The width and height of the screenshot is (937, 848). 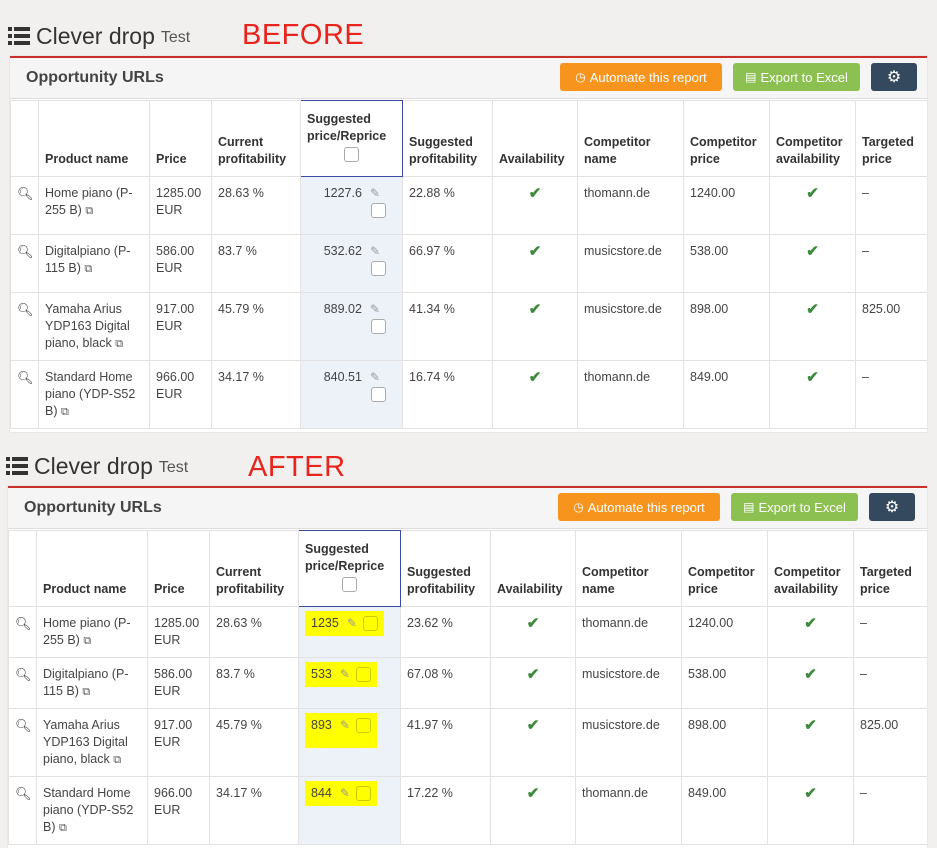 What do you see at coordinates (445, 683) in the screenshot?
I see `suggested-profitability: 67.08 %` at bounding box center [445, 683].